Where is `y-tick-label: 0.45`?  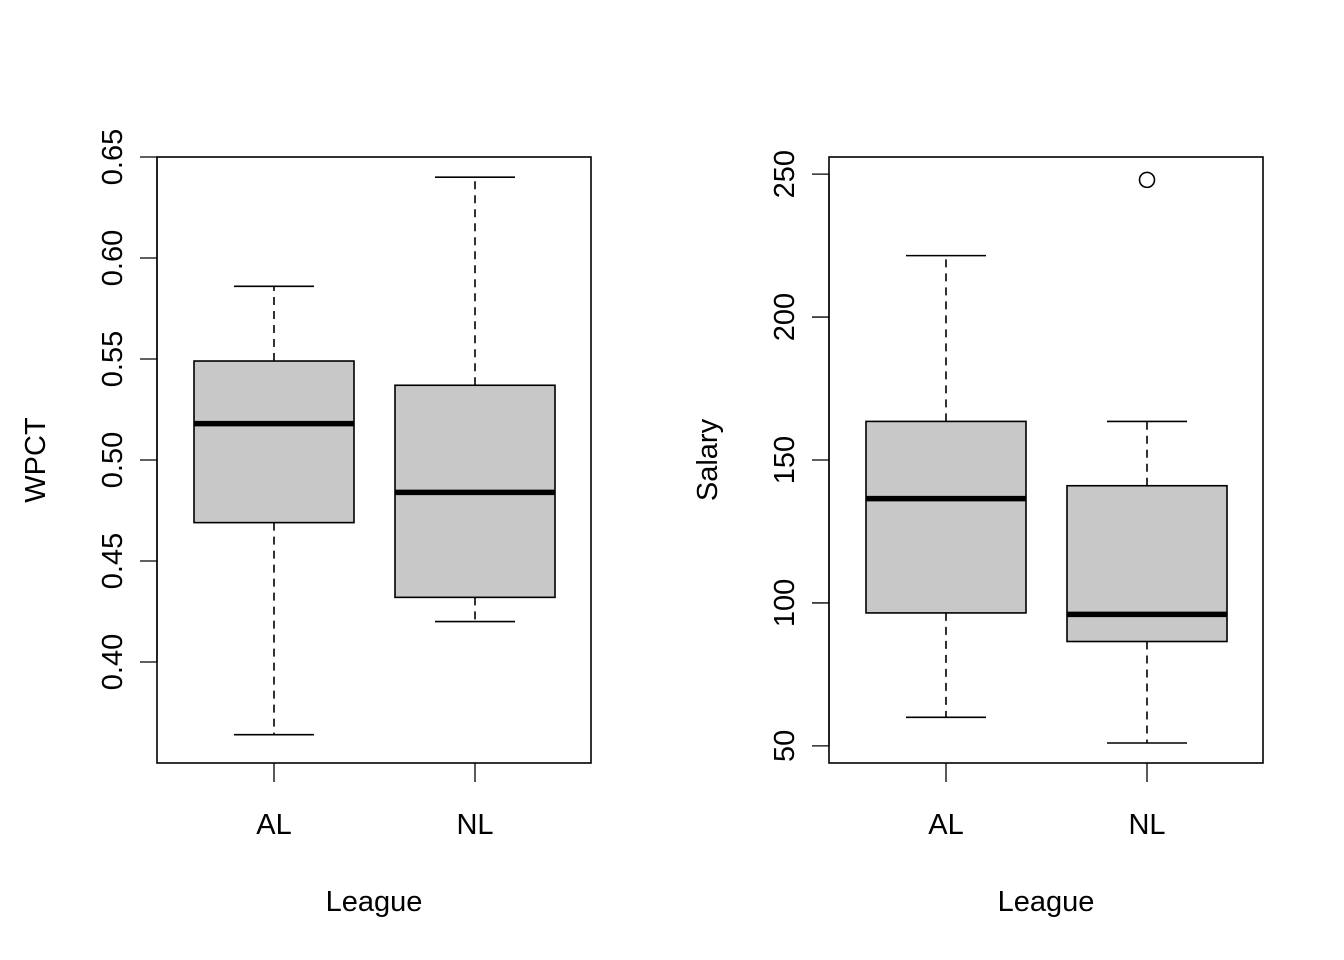 y-tick-label: 0.45 is located at coordinates (113, 561).